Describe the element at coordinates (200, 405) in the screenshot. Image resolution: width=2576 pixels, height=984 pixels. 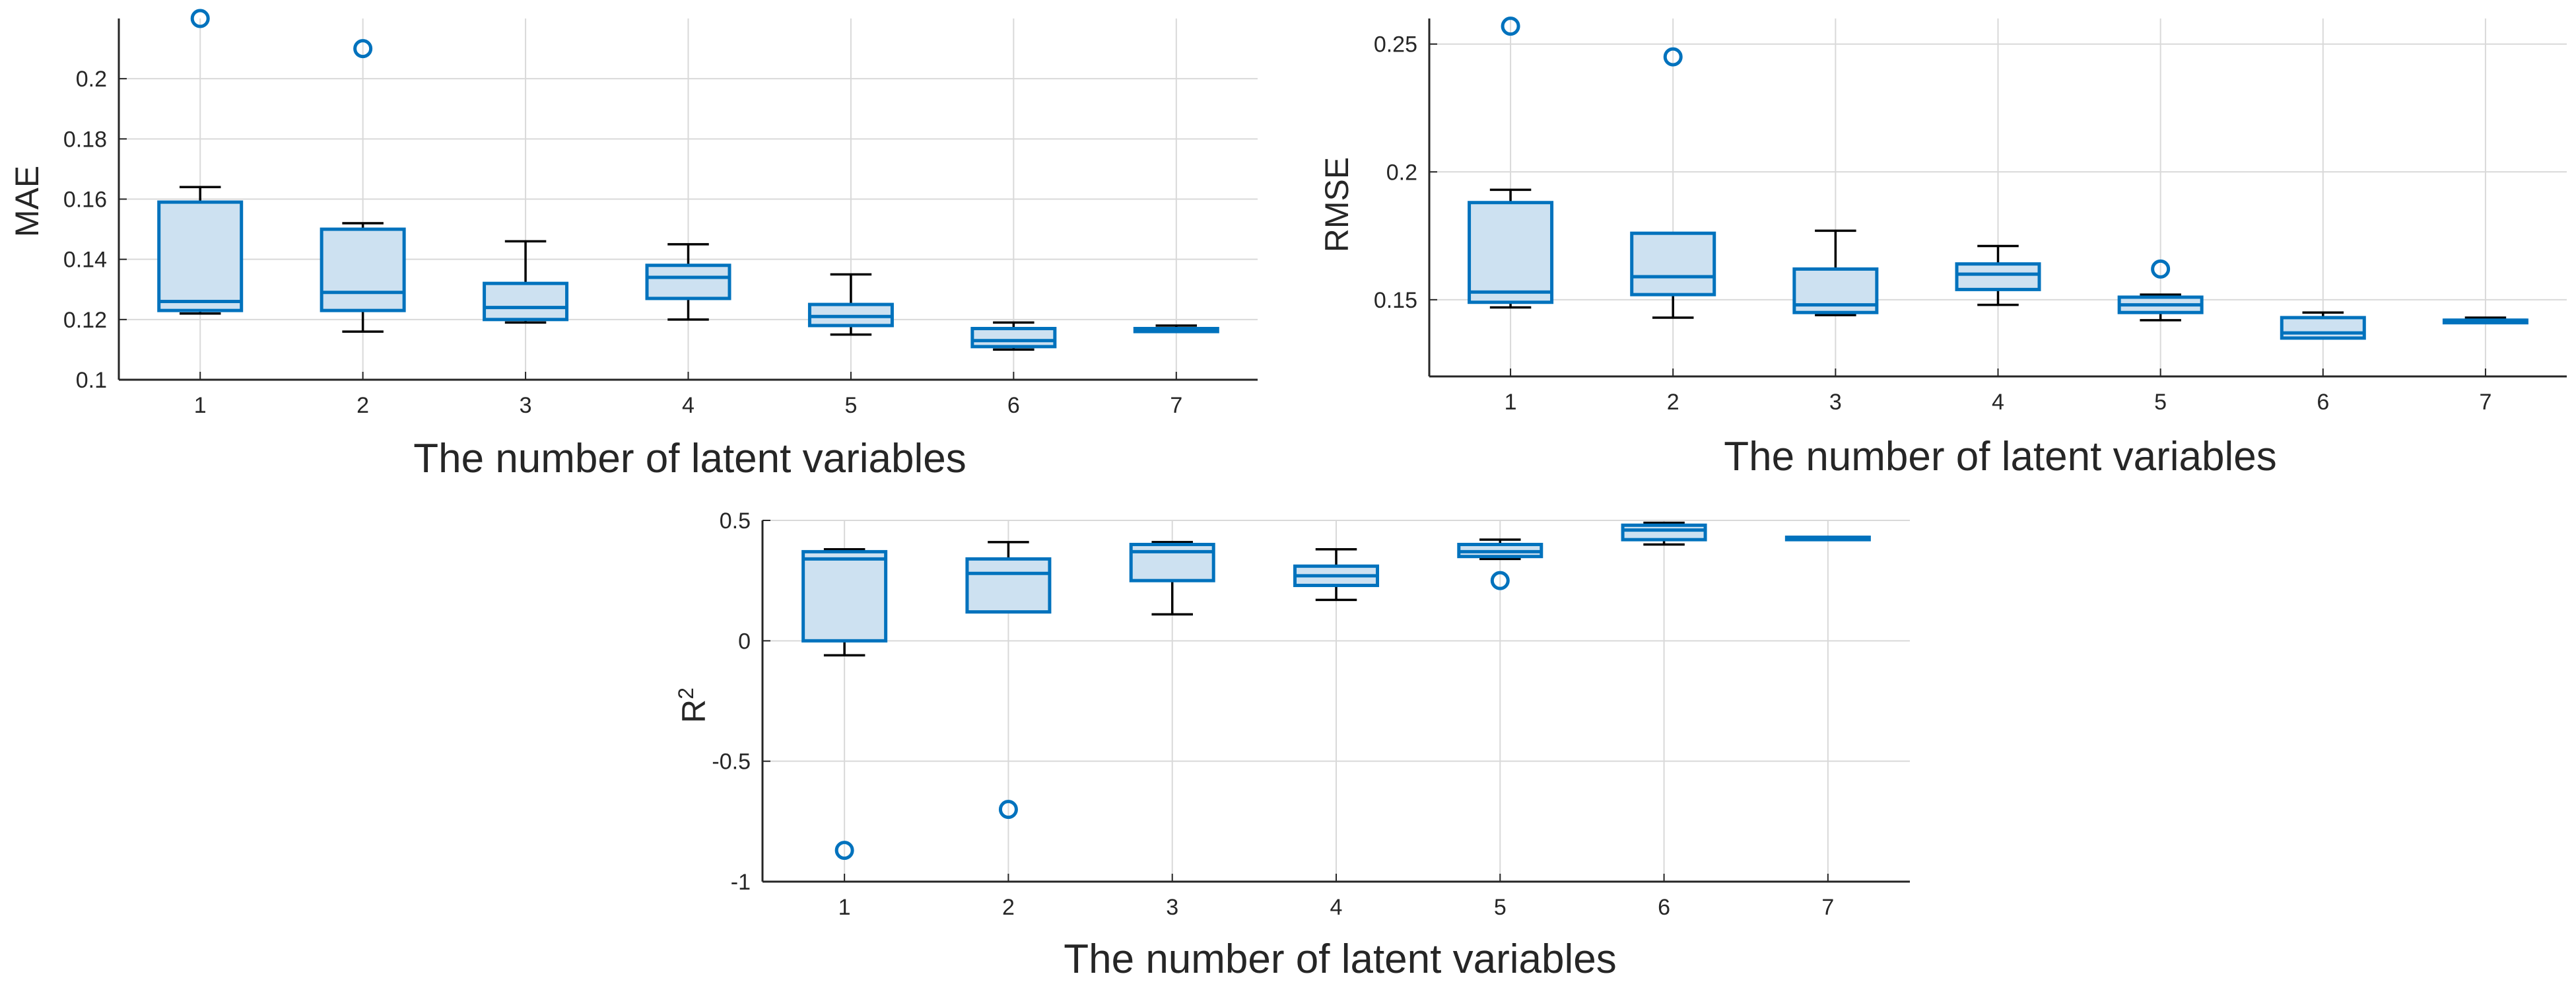
I see `mae-x-tick-label: 1` at that location.